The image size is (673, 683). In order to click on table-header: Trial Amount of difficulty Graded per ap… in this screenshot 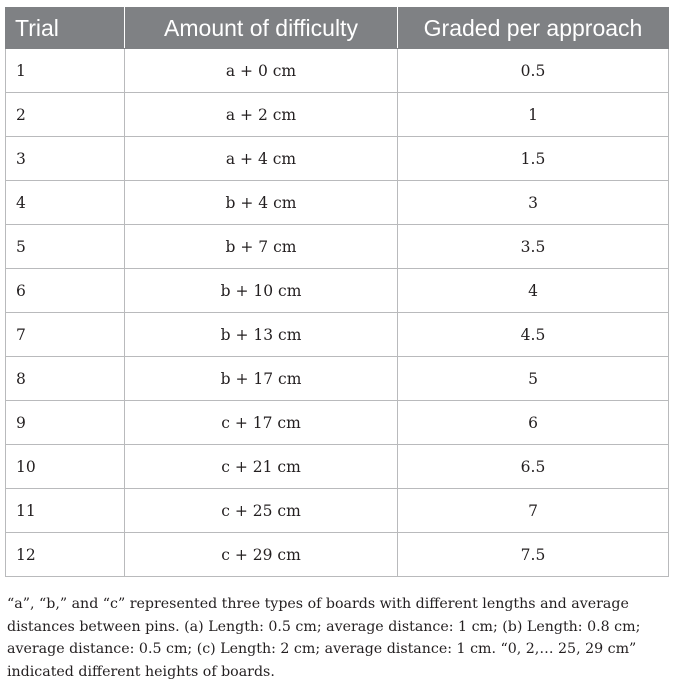, I will do `click(337, 28)`.